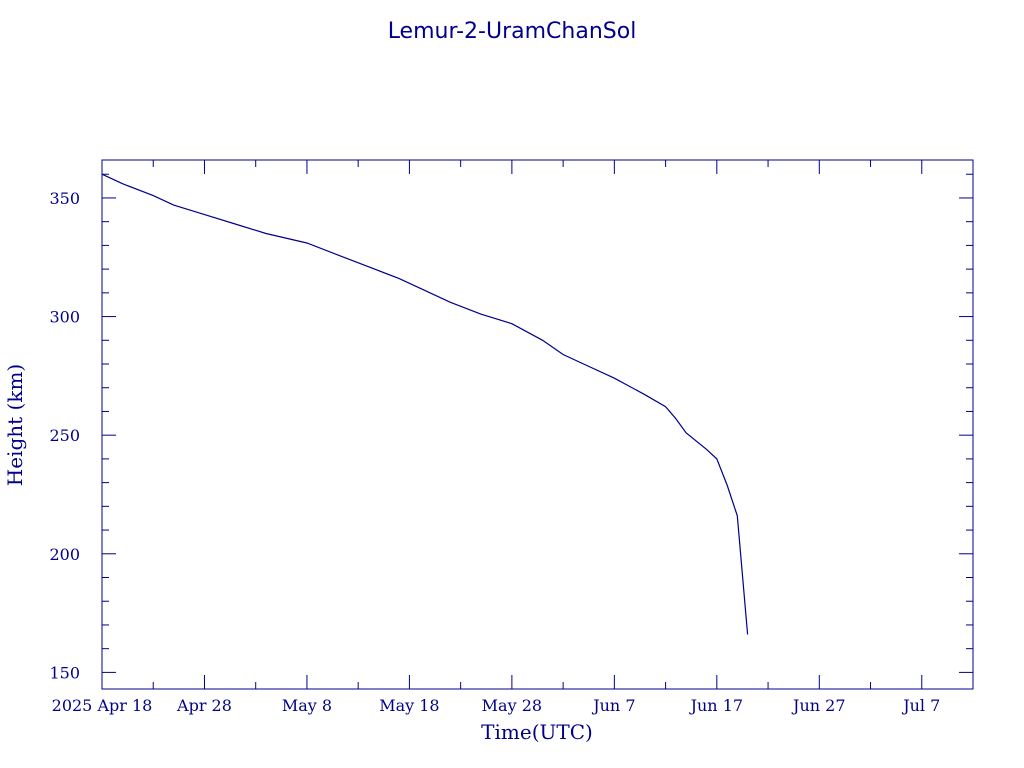  I want to click on y-axis-label: Height (km), so click(15, 425).